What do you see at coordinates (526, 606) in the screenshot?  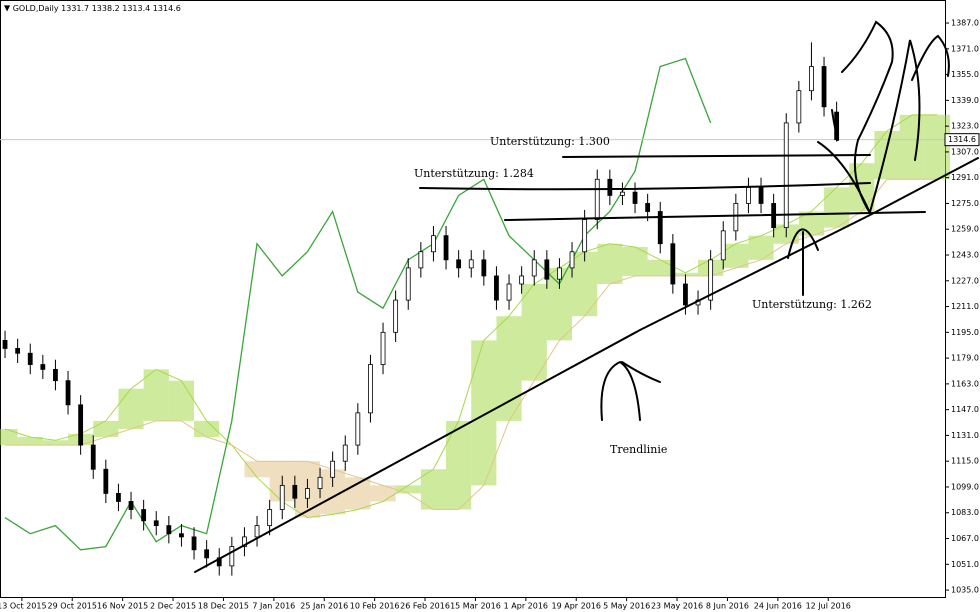 I see `x-tick-label: 1 Apr 2016` at bounding box center [526, 606].